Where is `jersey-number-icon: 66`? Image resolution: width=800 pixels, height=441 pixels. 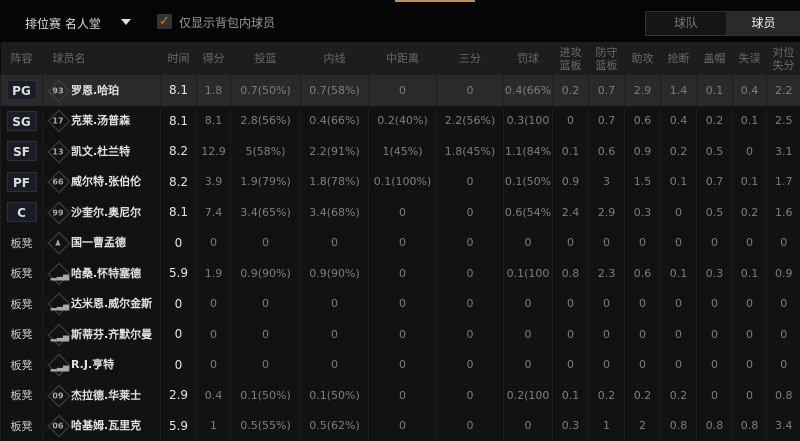
jersey-number-icon: 66 is located at coordinates (59, 182).